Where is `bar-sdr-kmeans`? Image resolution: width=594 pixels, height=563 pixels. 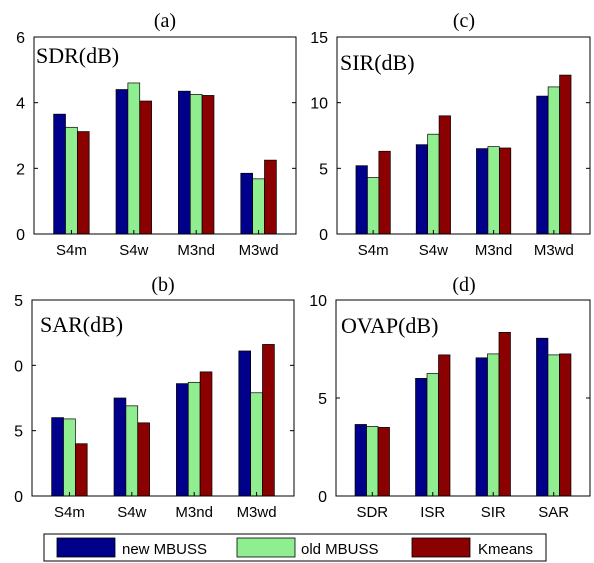
bar-sdr-kmeans is located at coordinates (383, 462).